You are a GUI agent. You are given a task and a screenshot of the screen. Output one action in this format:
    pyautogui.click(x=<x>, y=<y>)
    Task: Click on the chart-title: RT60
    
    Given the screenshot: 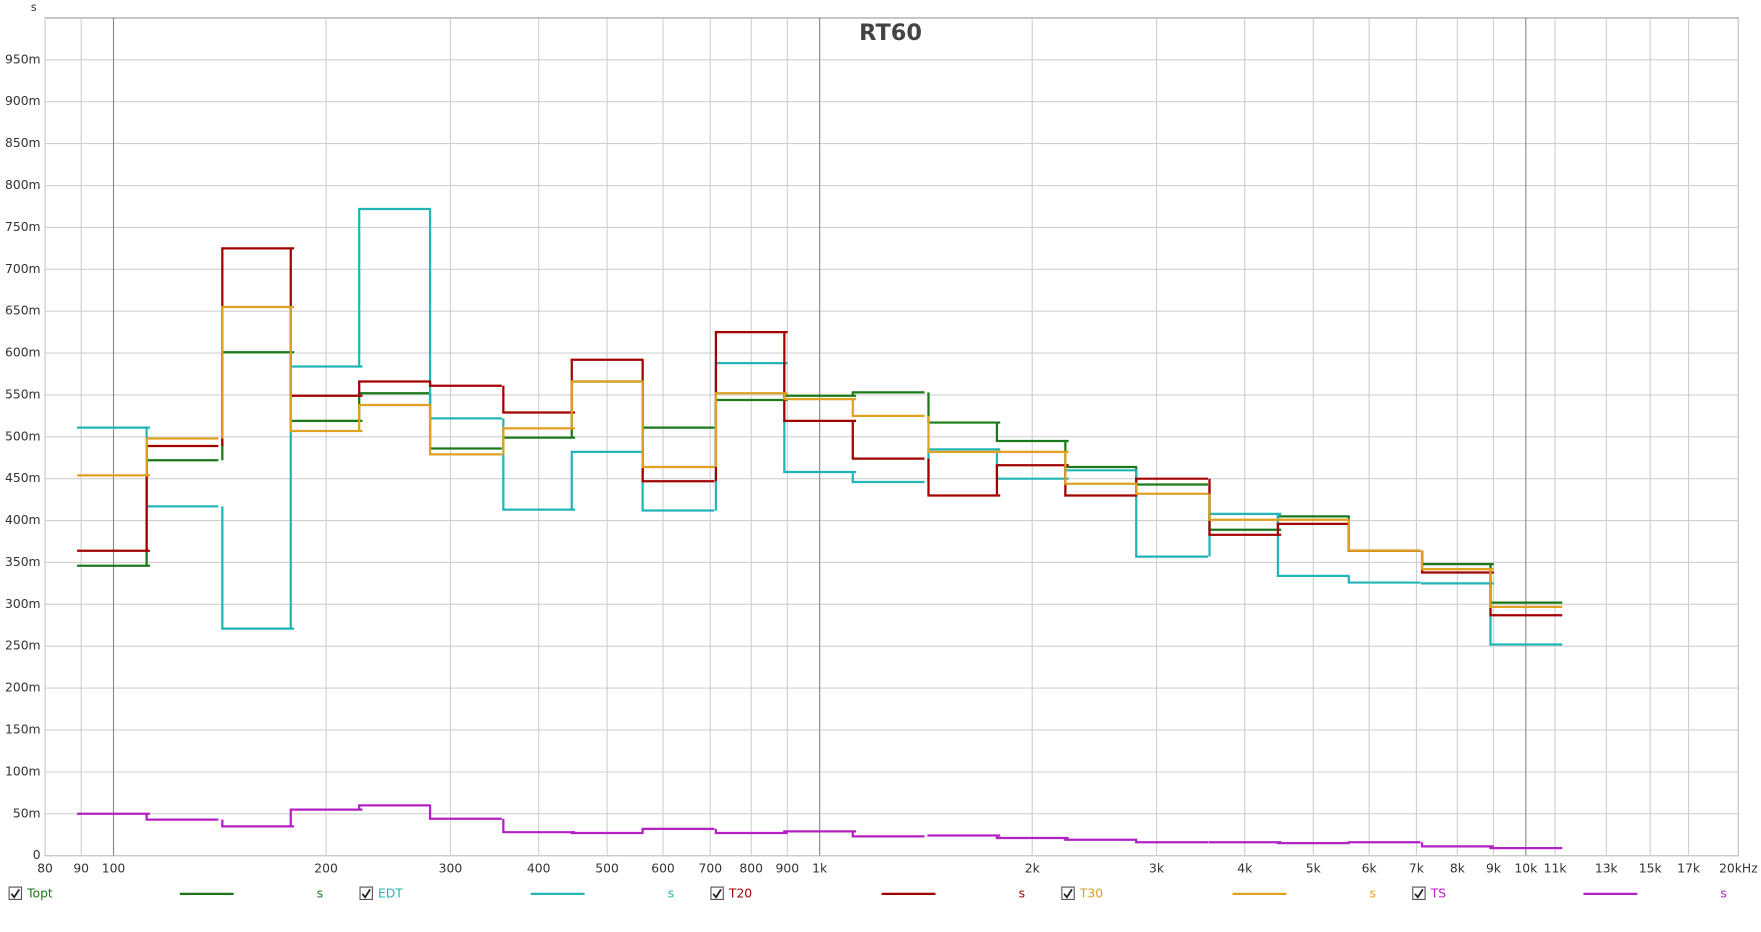 What is the action you would take?
    pyautogui.click(x=890, y=33)
    